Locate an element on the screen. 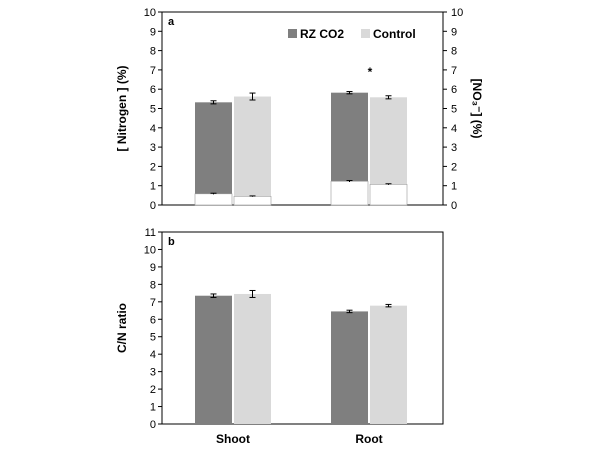 The height and width of the screenshot is (450, 600). category-label-root: Root is located at coordinates (368, 439).